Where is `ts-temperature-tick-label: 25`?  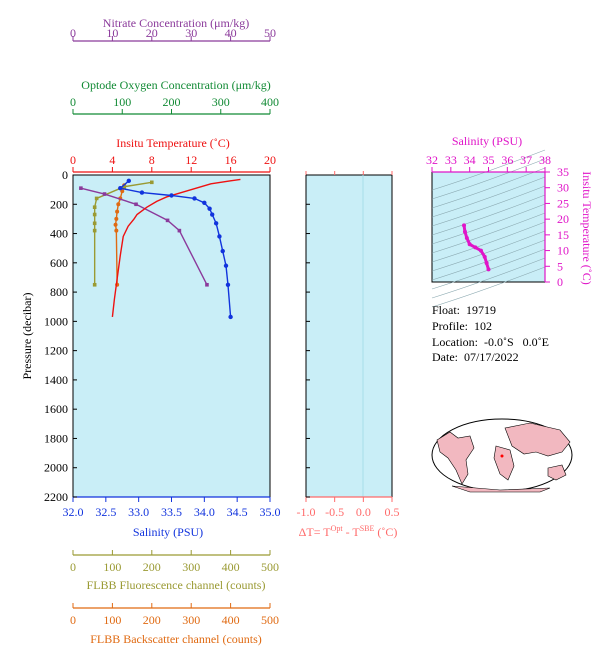 ts-temperature-tick-label: 25 is located at coordinates (563, 203).